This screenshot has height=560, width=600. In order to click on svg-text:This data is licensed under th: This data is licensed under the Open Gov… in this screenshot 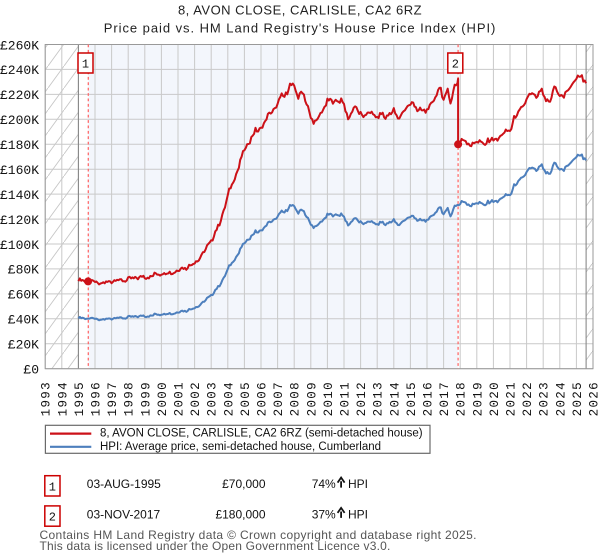, I will do `click(215, 546)`.